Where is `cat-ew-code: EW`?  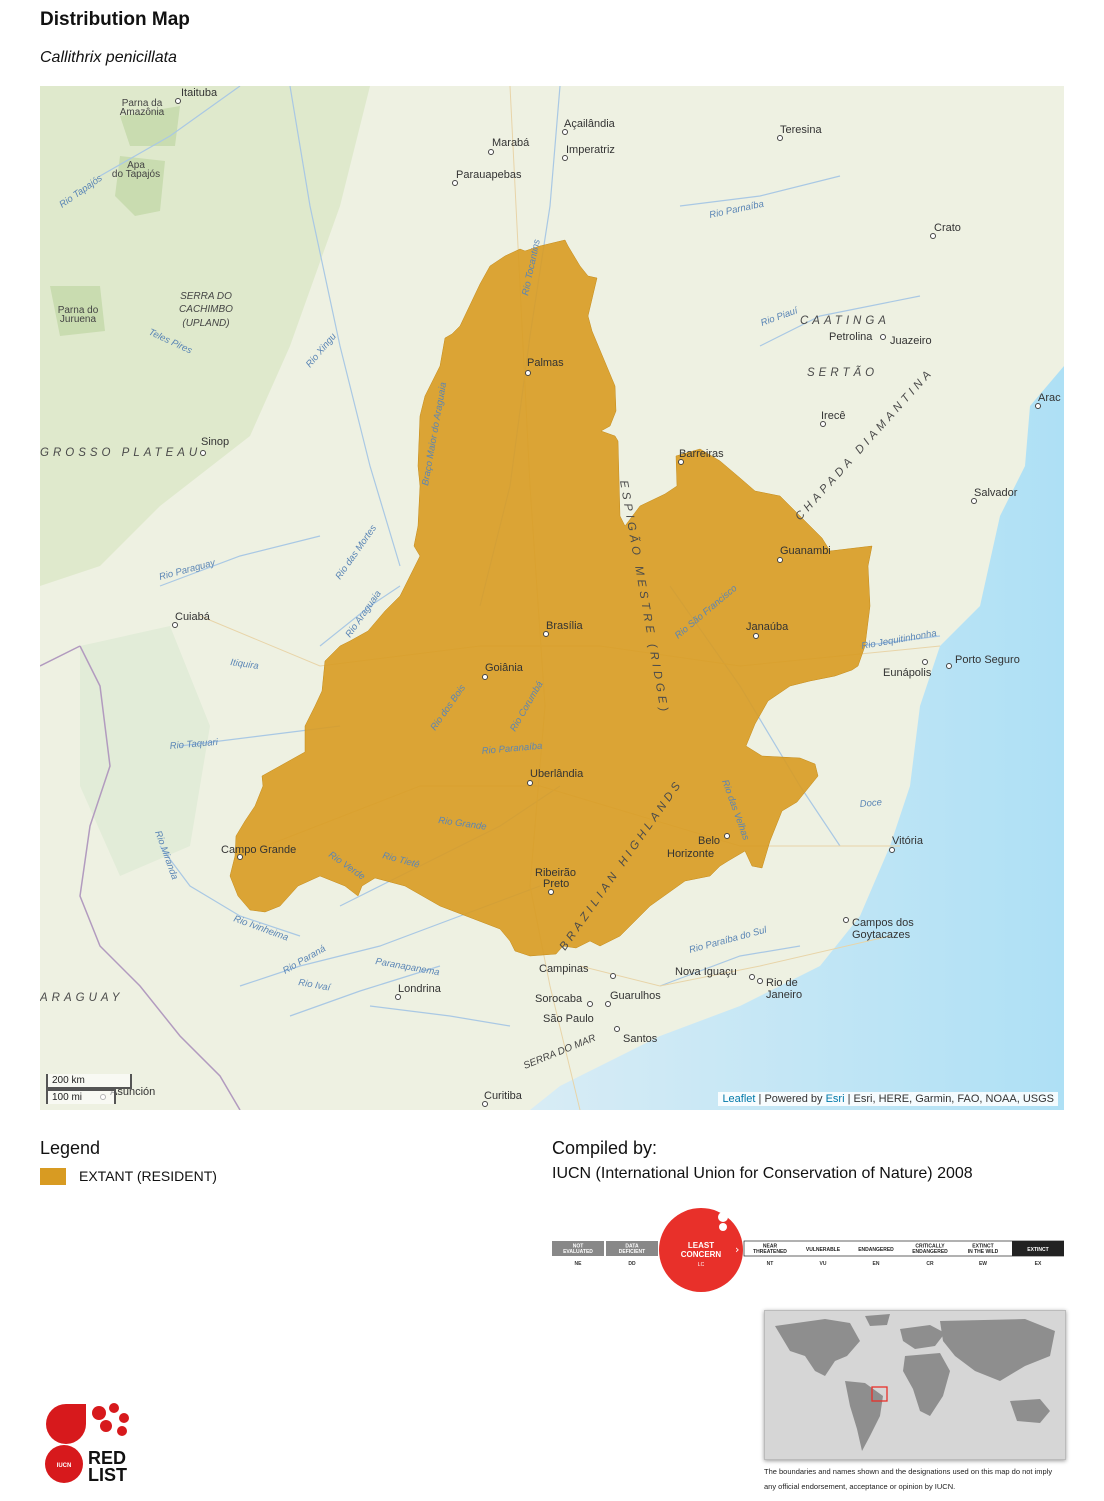 cat-ew-code: EW is located at coordinates (983, 1264).